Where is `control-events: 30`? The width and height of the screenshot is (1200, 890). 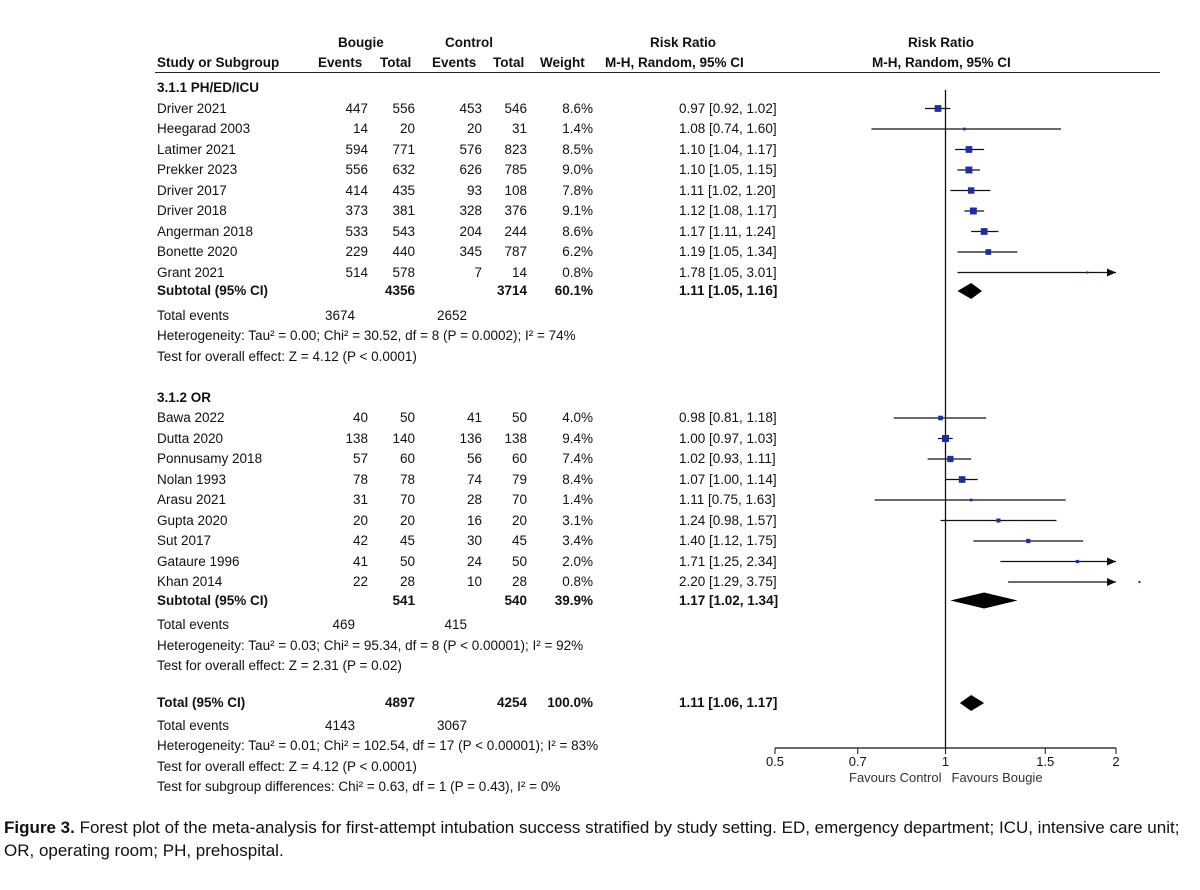 control-events: 30 is located at coordinates (474, 540).